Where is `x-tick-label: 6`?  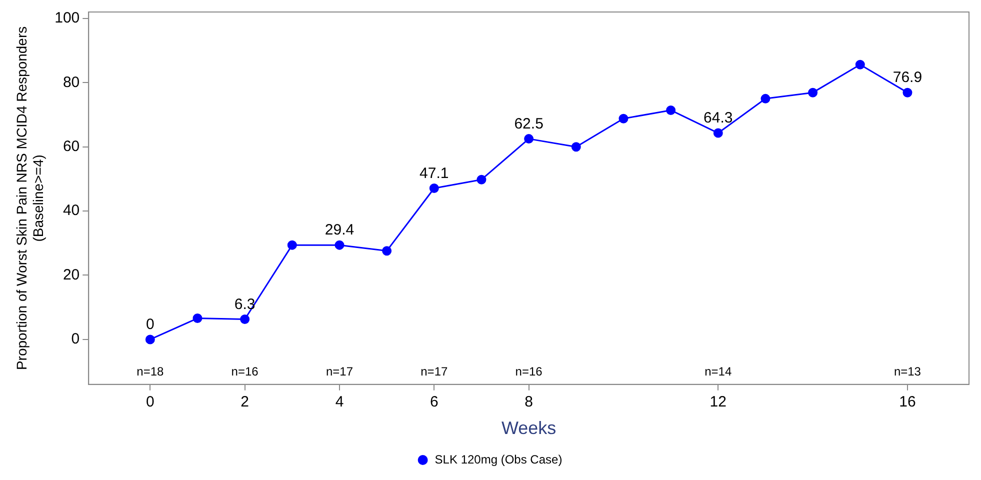 x-tick-label: 6 is located at coordinates (434, 402).